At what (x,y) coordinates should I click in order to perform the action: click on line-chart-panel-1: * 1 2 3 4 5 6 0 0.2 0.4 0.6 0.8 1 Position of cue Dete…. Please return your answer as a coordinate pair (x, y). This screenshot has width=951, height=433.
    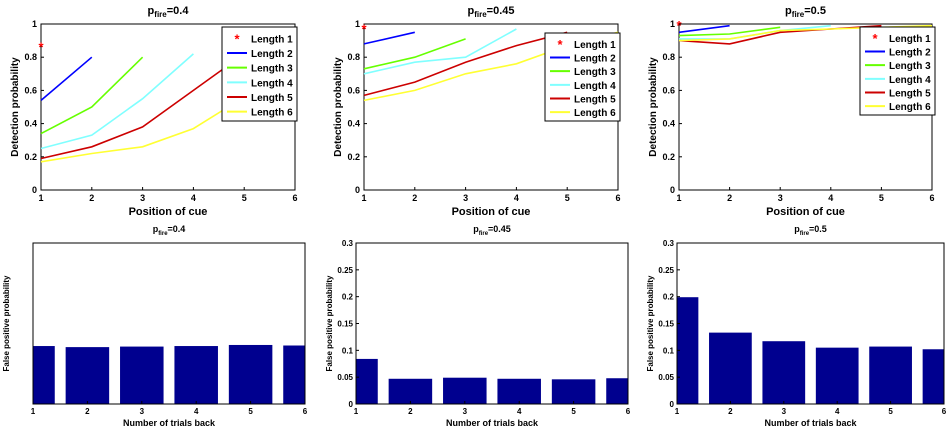
    Looking at the image, I should click on (154, 118).